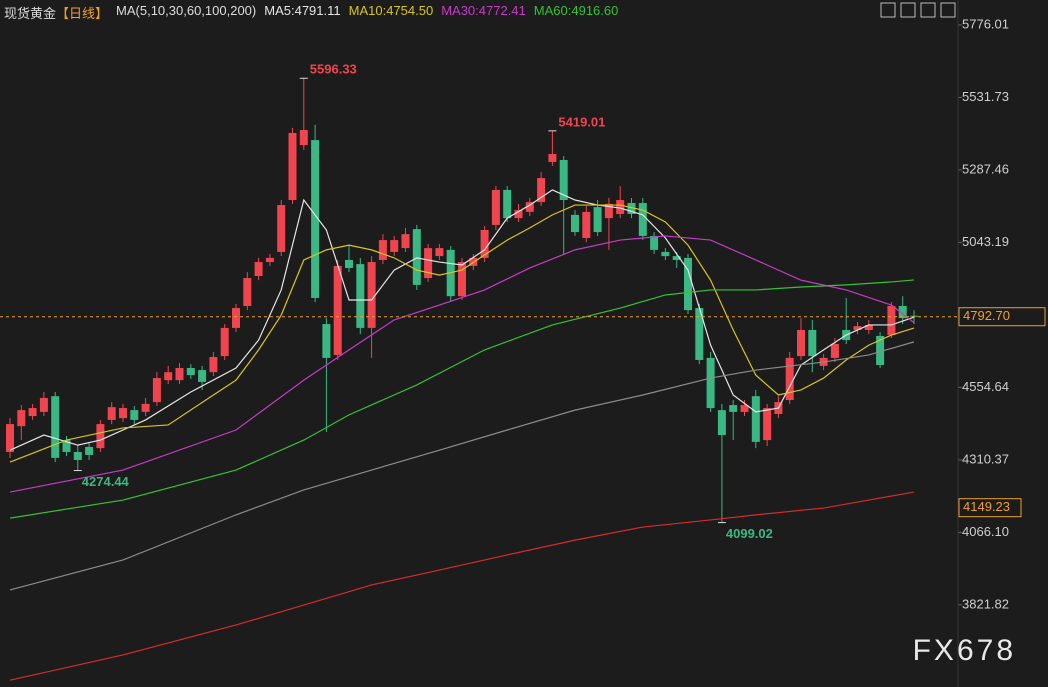 Image resolution: width=1048 pixels, height=687 pixels. Describe the element at coordinates (391, 10) in the screenshot. I see `legend-entry: MA10:4754.50` at that location.